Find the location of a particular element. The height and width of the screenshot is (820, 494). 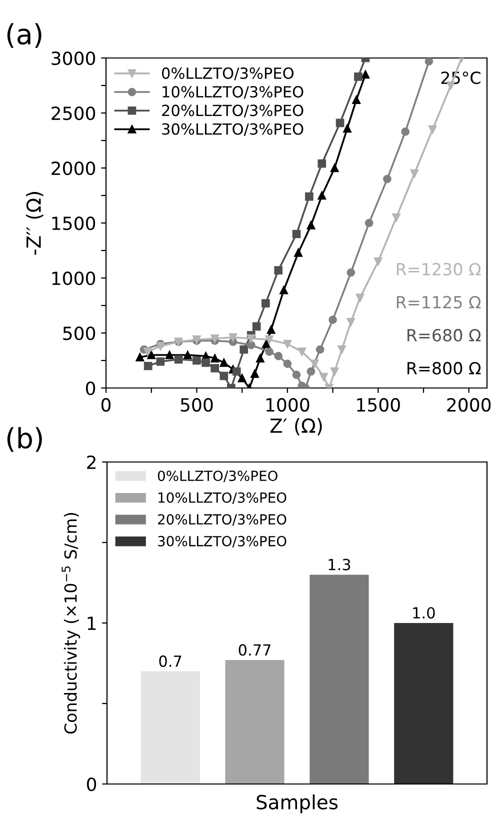

annotation: R=1125 Ω is located at coordinates (438, 302).